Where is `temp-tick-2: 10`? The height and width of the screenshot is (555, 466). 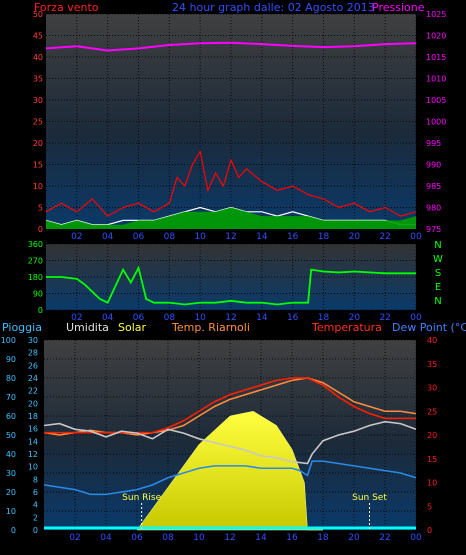
temp-tick-2: 10 is located at coordinates (432, 483).